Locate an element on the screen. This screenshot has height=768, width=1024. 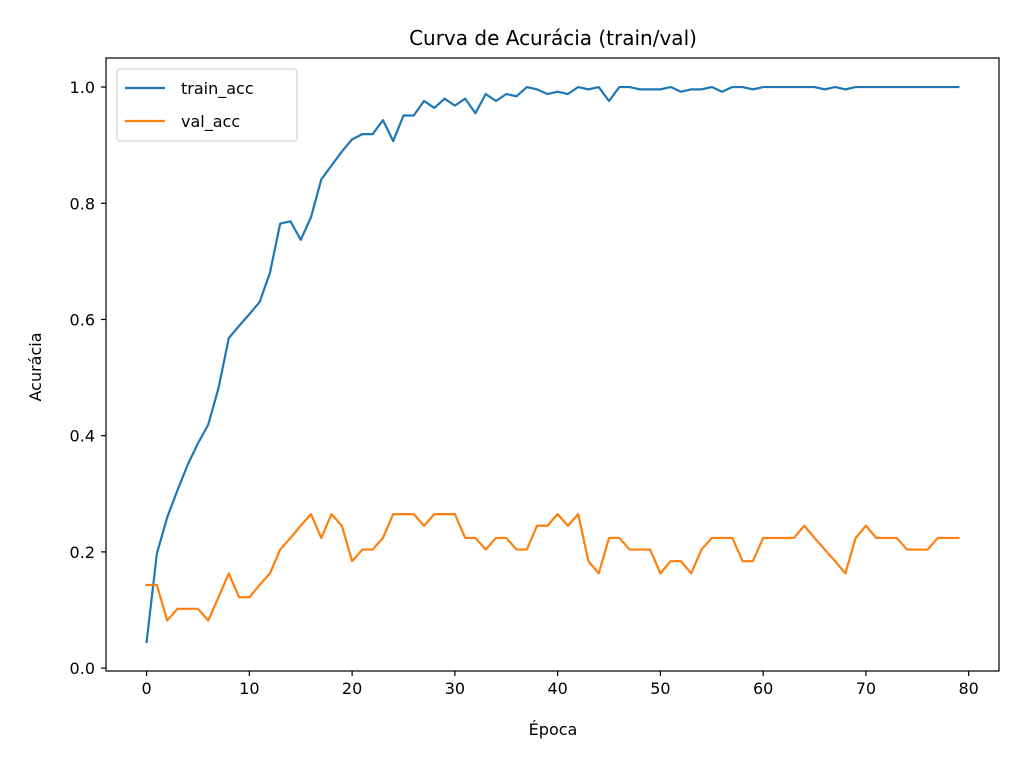
legend-label-val_acc: val_acc is located at coordinates (210, 122).